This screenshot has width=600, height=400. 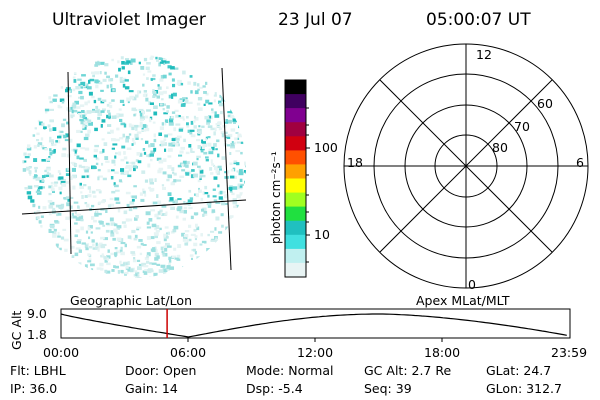 I want to click on timeline-ytick-9: 9.0, so click(x=37, y=313).